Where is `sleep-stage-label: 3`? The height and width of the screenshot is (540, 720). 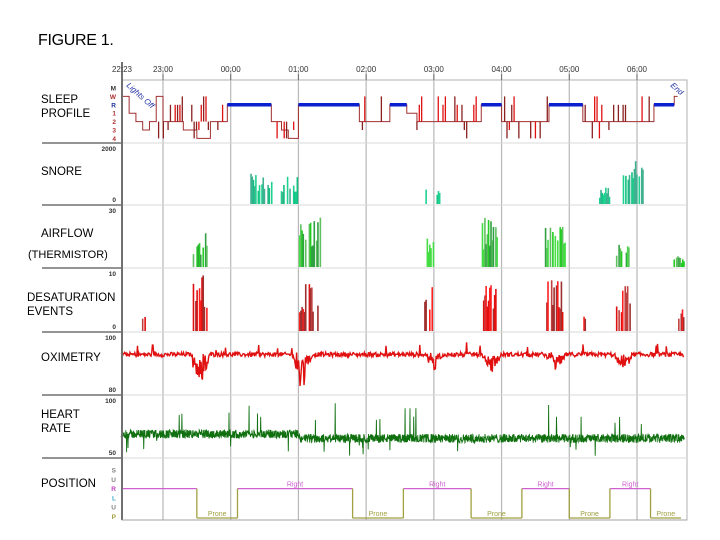
sleep-stage-label: 3 is located at coordinates (114, 131).